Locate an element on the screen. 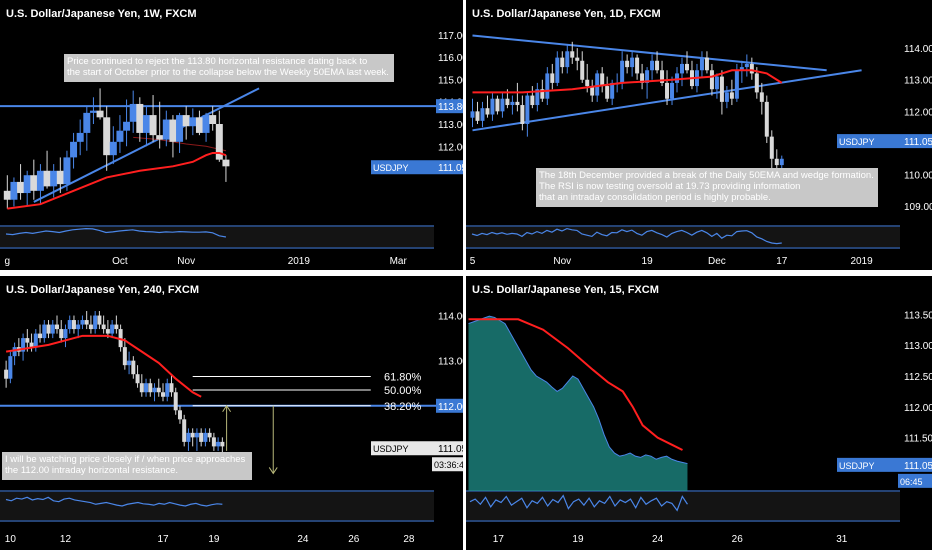  trendline is located at coordinates (649, 53).